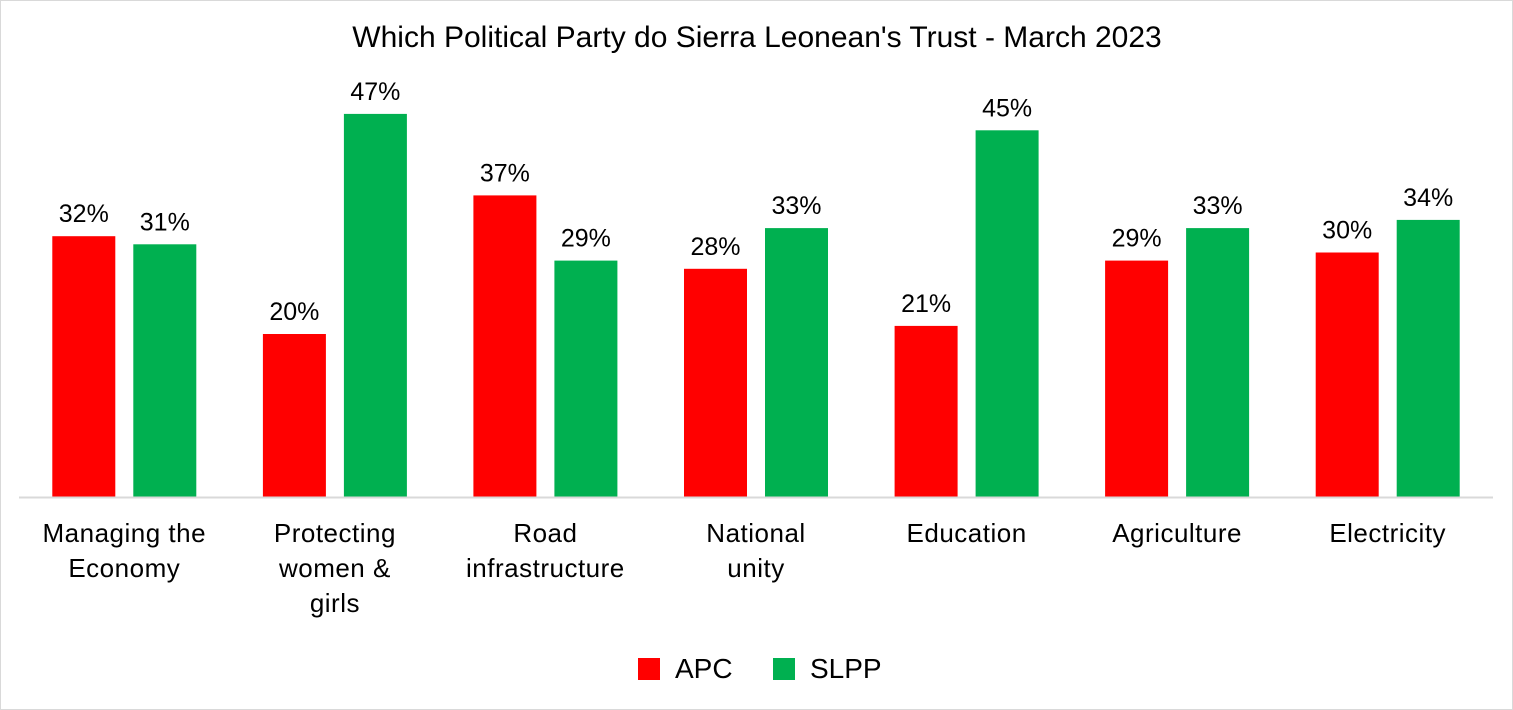 The width and height of the screenshot is (1513, 710). Describe the element at coordinates (704, 668) in the screenshot. I see `legend-label-apc: APC` at that location.